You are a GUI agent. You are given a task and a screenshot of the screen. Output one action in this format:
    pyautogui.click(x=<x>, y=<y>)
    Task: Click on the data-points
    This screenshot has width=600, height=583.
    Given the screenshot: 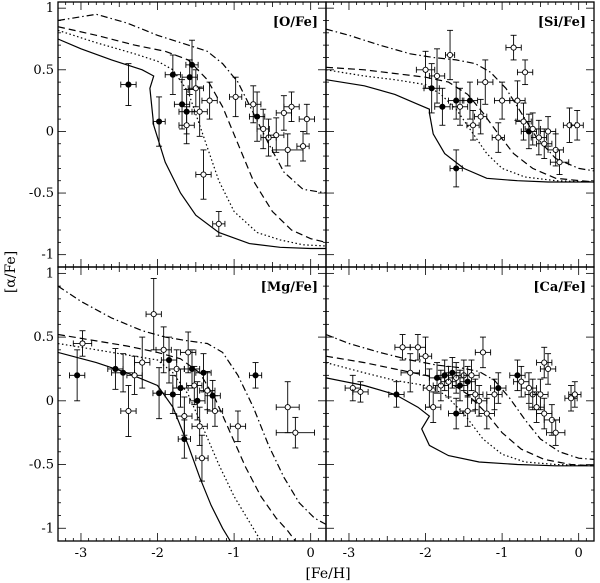 What is the action you would take?
    pyautogui.click(x=499, y=108)
    